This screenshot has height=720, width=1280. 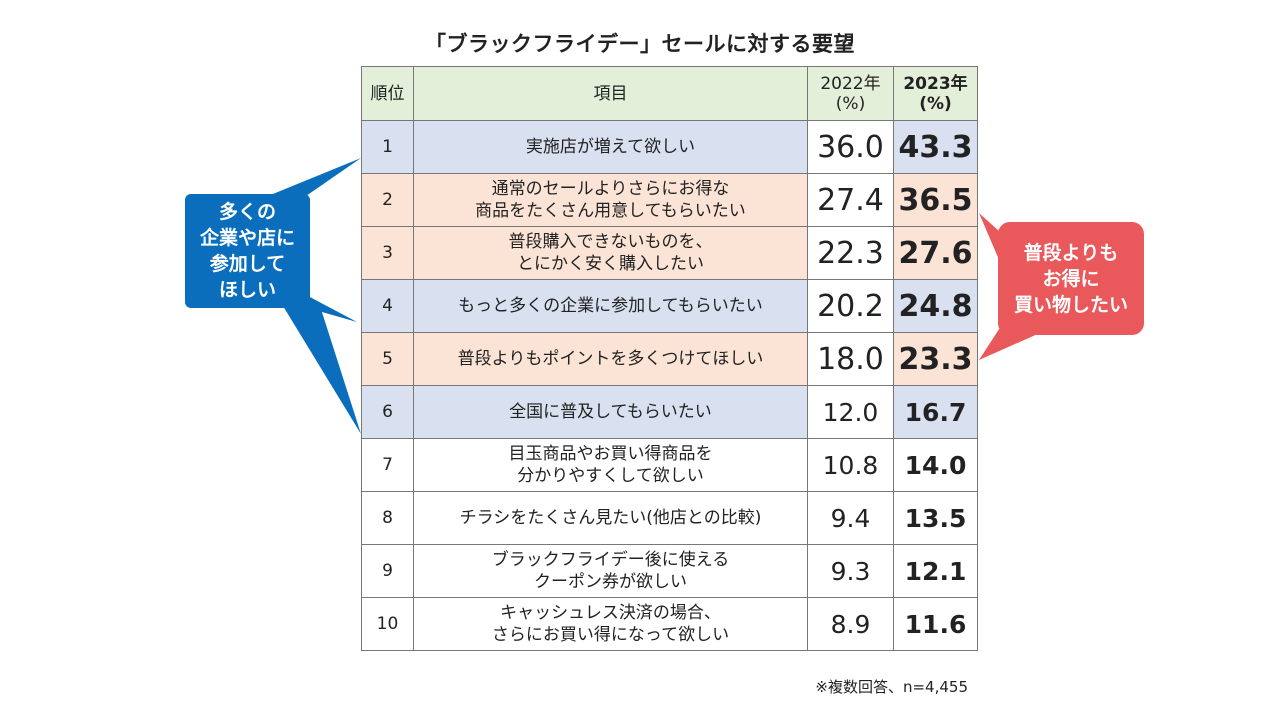 What do you see at coordinates (610, 560) in the screenshot?
I see `cell-item-line: ブラックフライデー後に使える` at bounding box center [610, 560].